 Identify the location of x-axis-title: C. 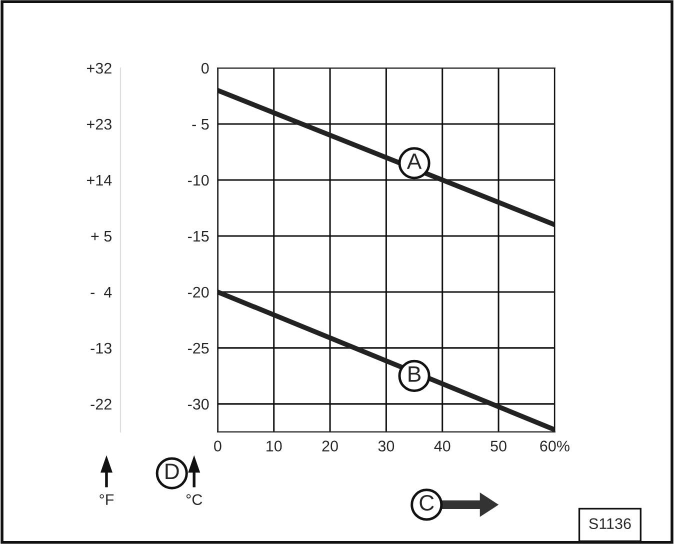
(427, 502).